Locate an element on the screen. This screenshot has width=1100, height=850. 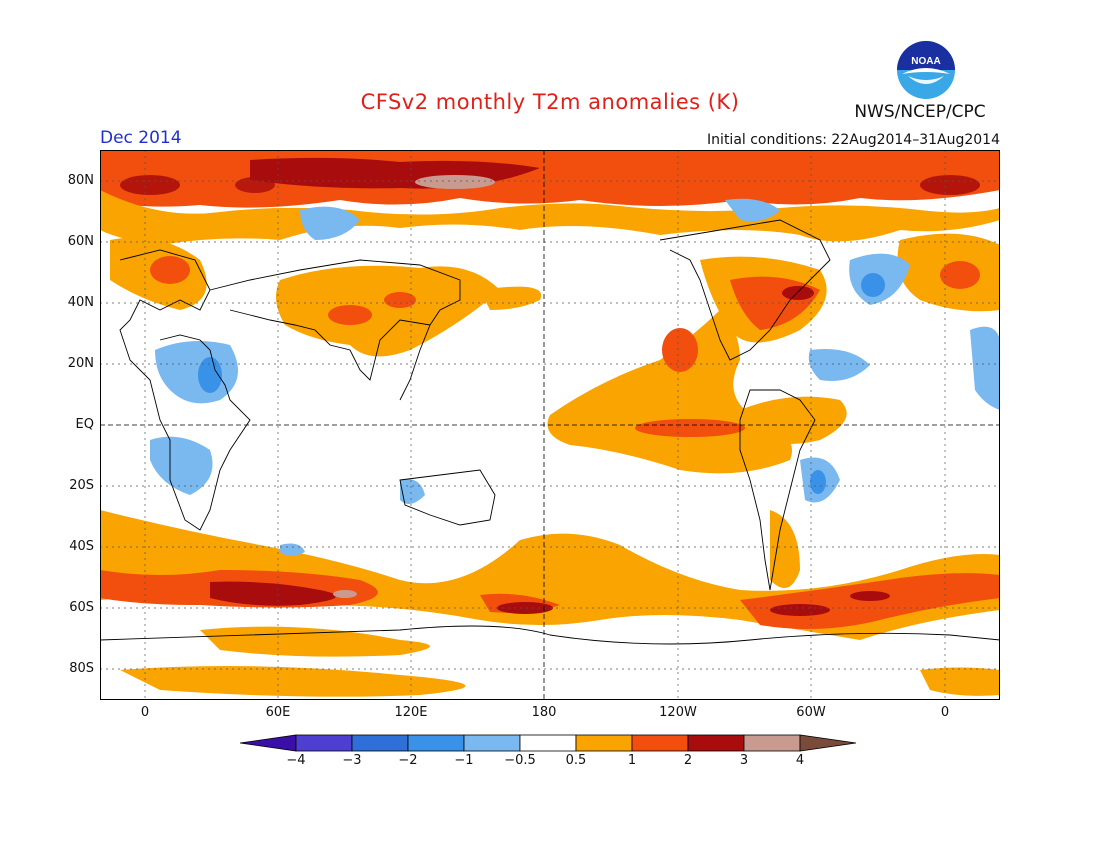
colorbar-arrow-right is located at coordinates (828, 743).